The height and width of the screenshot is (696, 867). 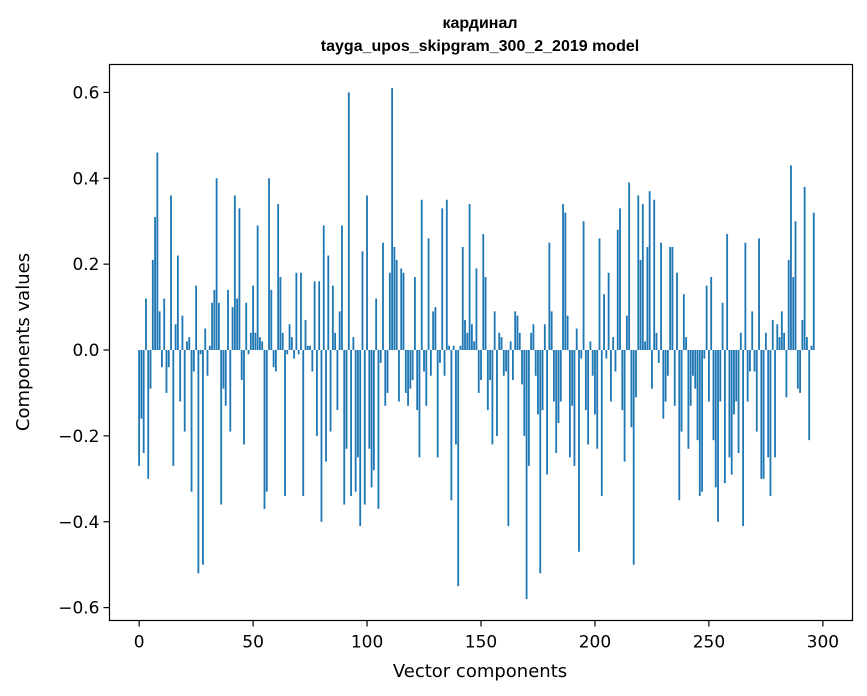 What do you see at coordinates (84, 351) in the screenshot?
I see `y-axis-ticks: −0.6 −0.4 −0.2 0.0 0.2 0.4 0.6` at bounding box center [84, 351].